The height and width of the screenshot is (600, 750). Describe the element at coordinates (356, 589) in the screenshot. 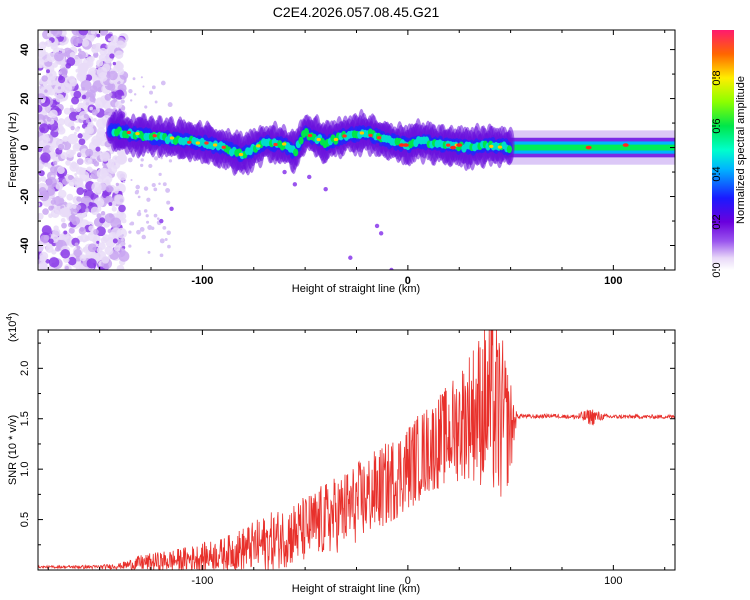

I see `snr-xlabel: Height of straight line (km)` at that location.